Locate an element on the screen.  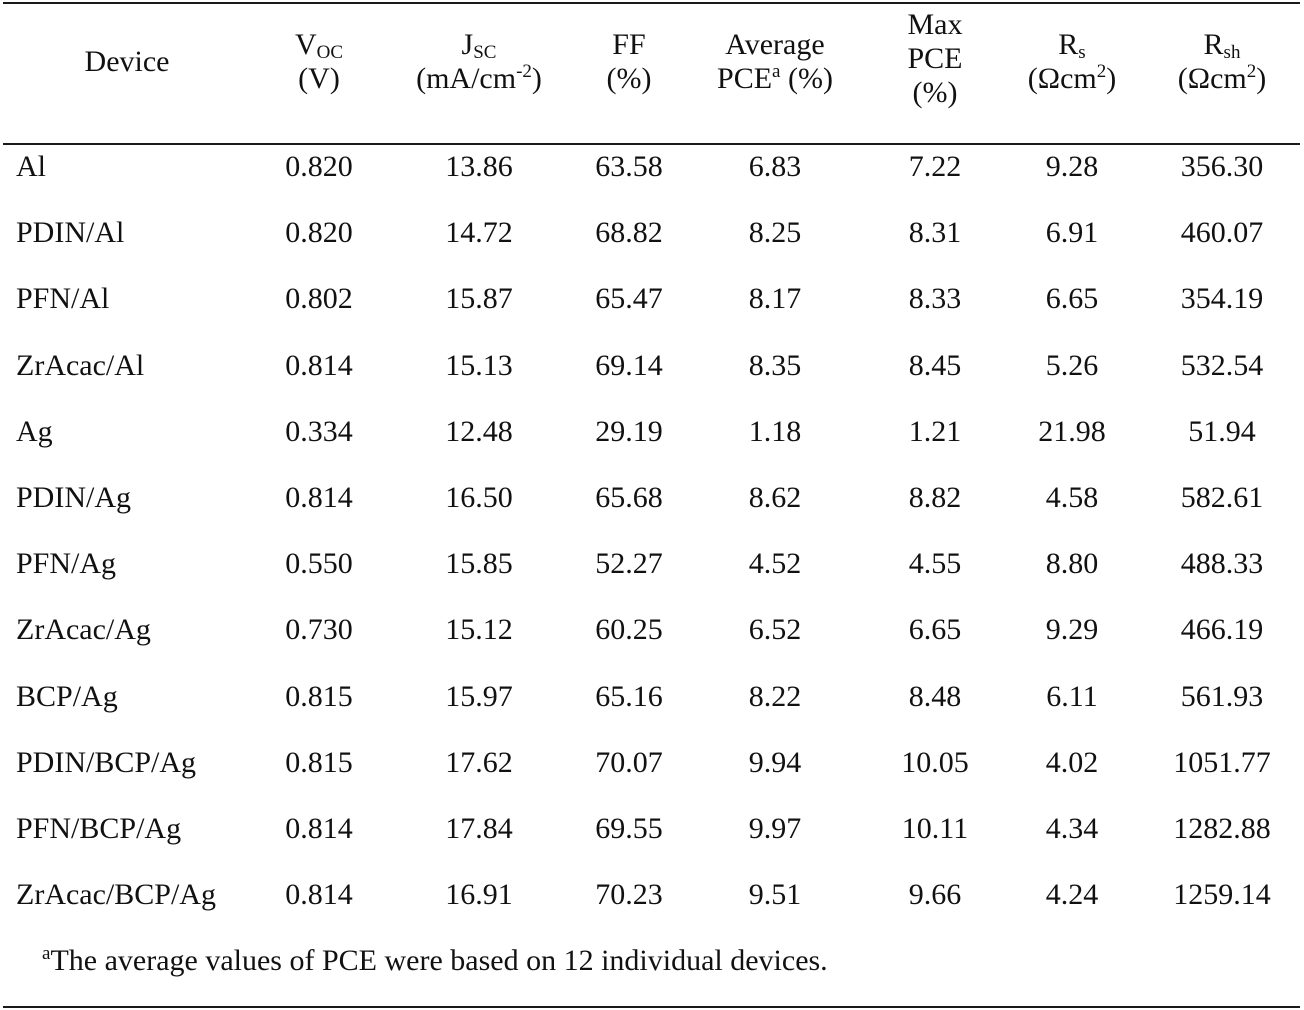
header-device: Device is located at coordinates (127, 61).